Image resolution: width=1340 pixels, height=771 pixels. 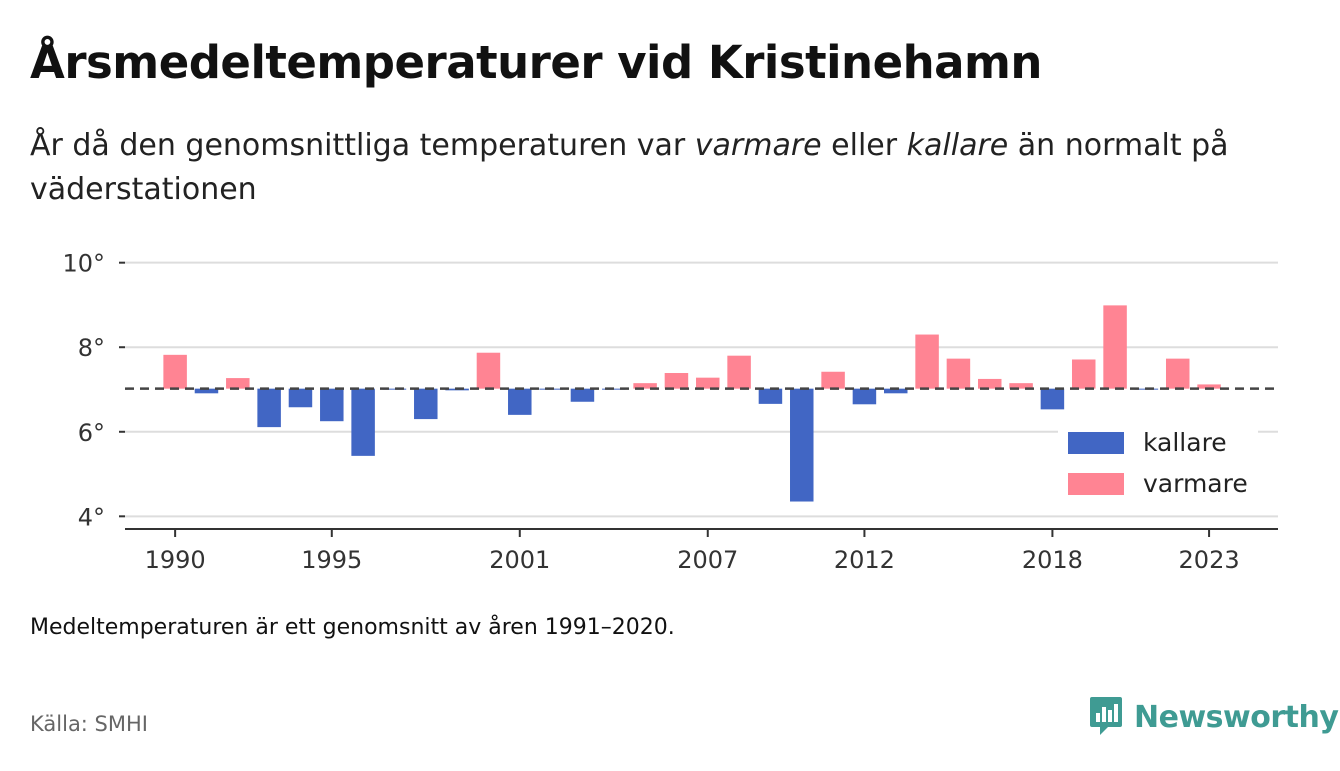 I want to click on bar-1998, so click(x=426, y=404).